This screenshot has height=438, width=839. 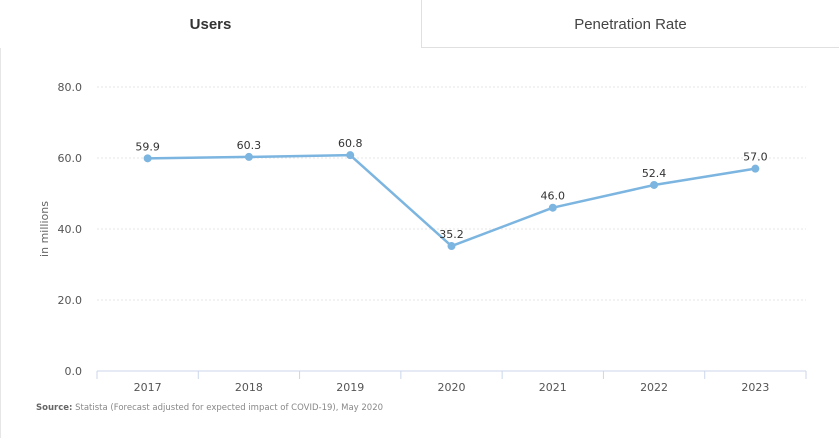 What do you see at coordinates (654, 173) in the screenshot?
I see `data-label: 52.4` at bounding box center [654, 173].